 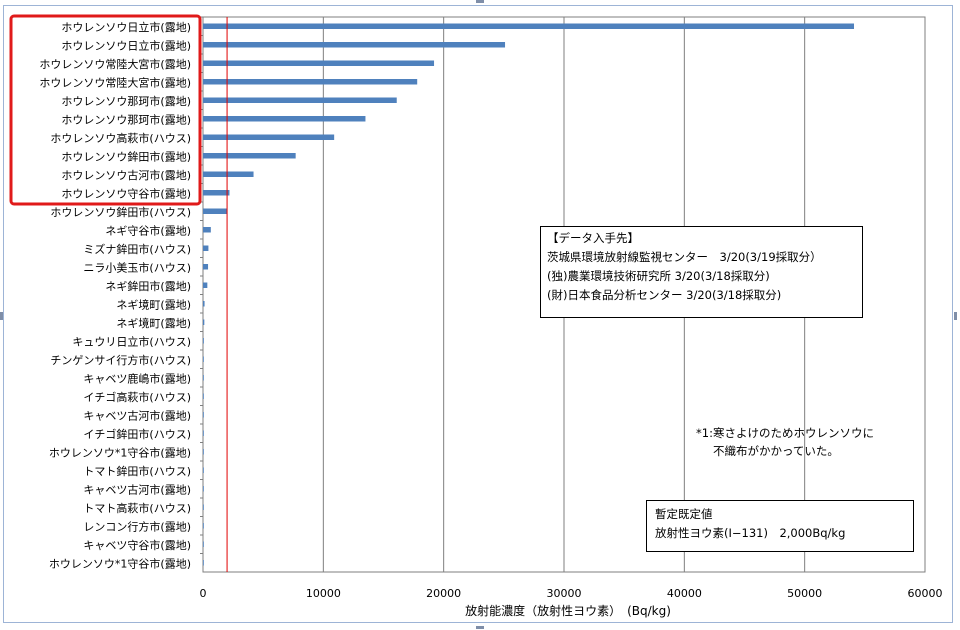 What do you see at coordinates (131, 341) in the screenshot?
I see `category-label: キュウリ日立市(ハウス)` at bounding box center [131, 341].